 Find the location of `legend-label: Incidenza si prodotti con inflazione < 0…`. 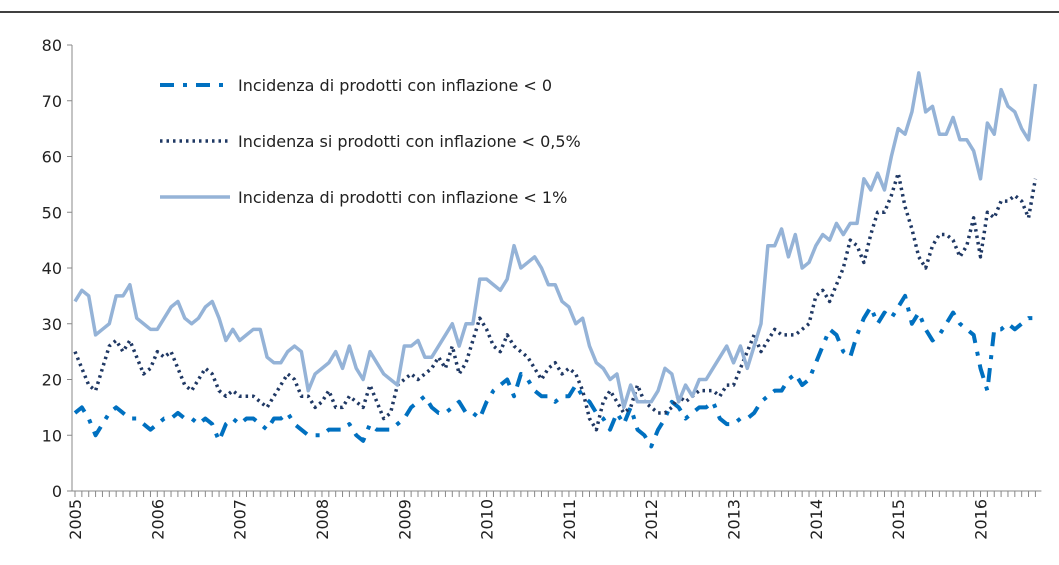

legend-label: Incidenza si prodotti con inflazione < 0… is located at coordinates (409, 141).